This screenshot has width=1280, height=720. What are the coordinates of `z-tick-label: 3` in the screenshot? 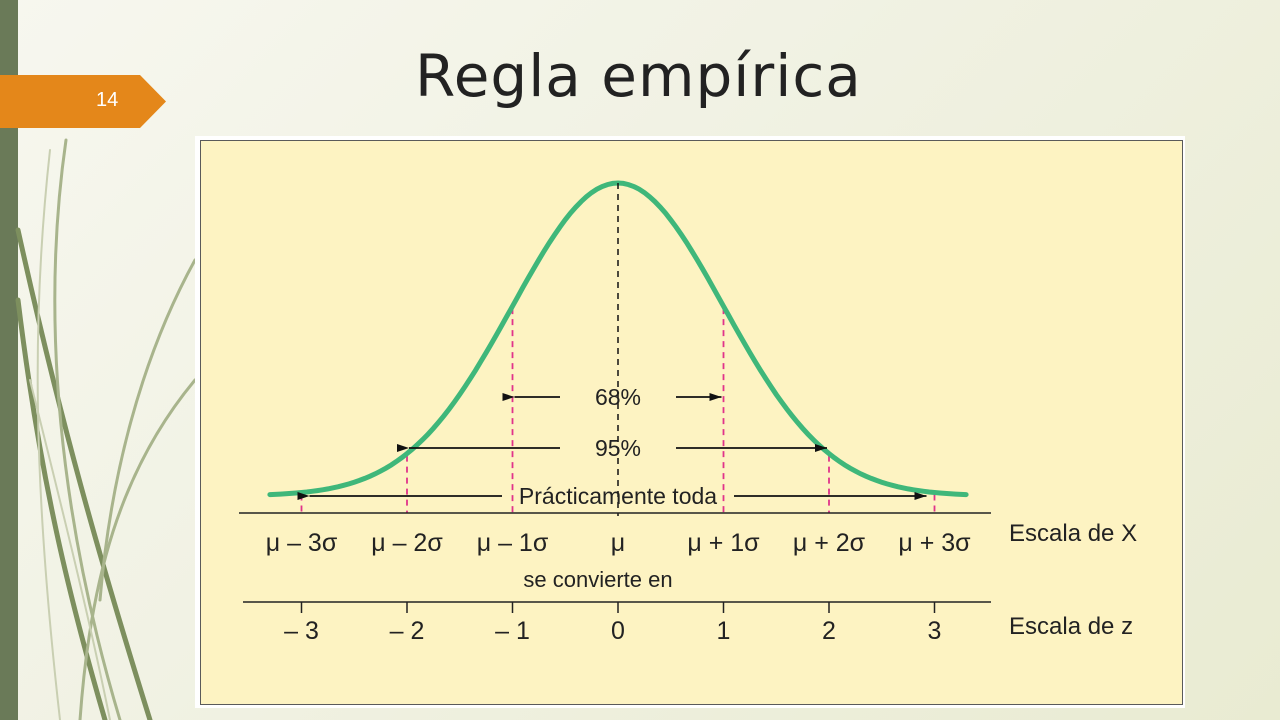 It's located at (935, 631).